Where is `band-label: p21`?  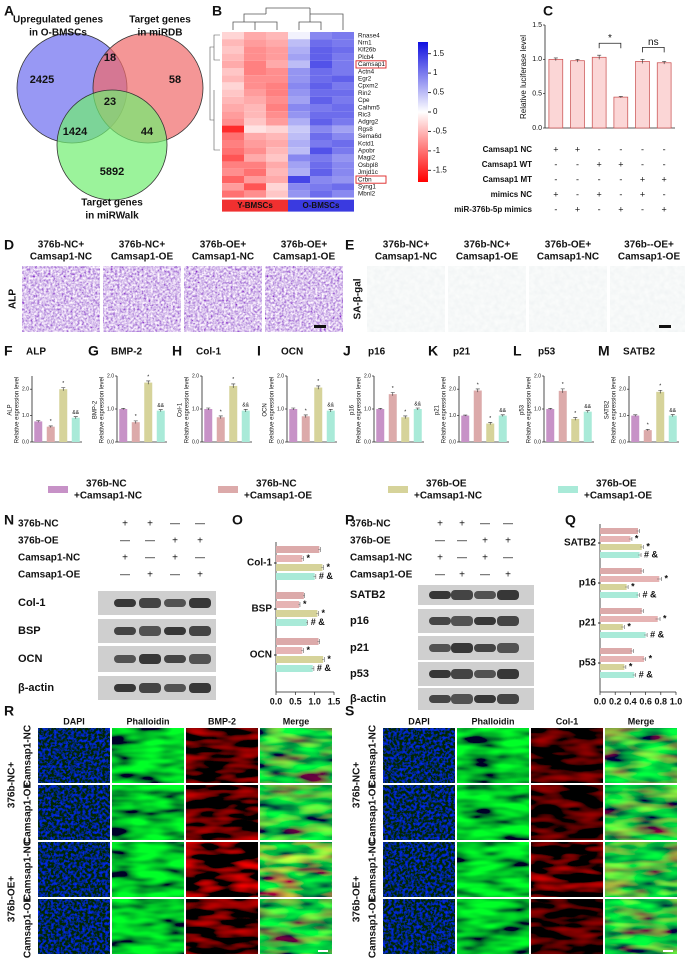 band-label: p21 is located at coordinates (359, 648).